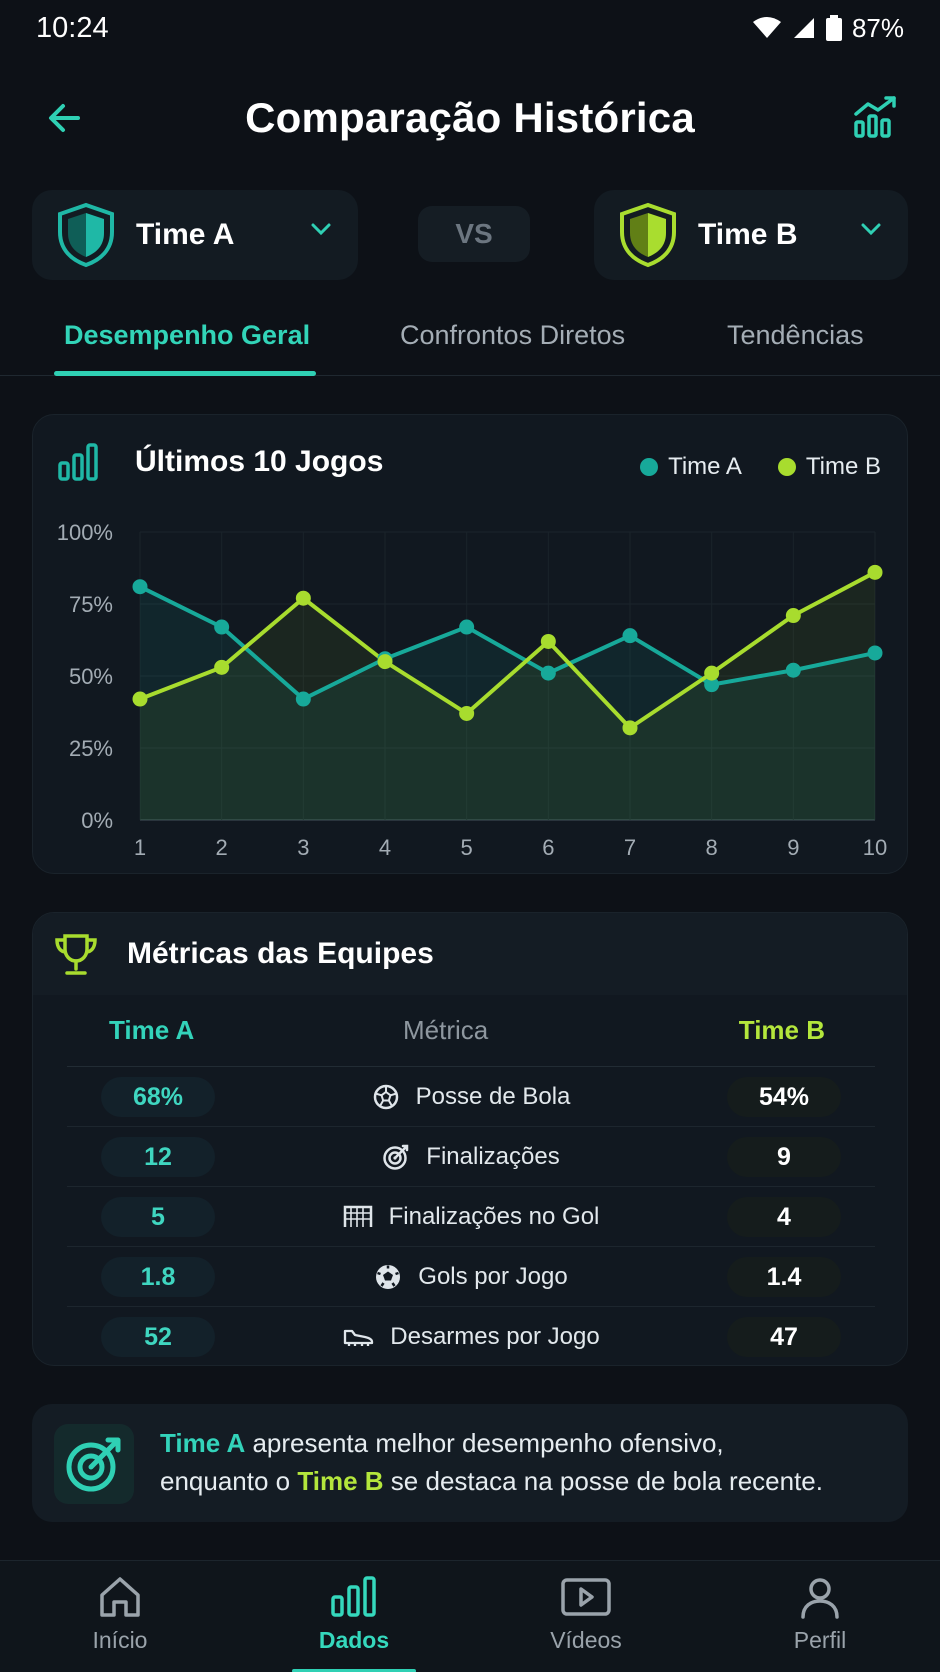 The image size is (940, 1672). I want to click on legend-item-time-a: Time A, so click(691, 467).